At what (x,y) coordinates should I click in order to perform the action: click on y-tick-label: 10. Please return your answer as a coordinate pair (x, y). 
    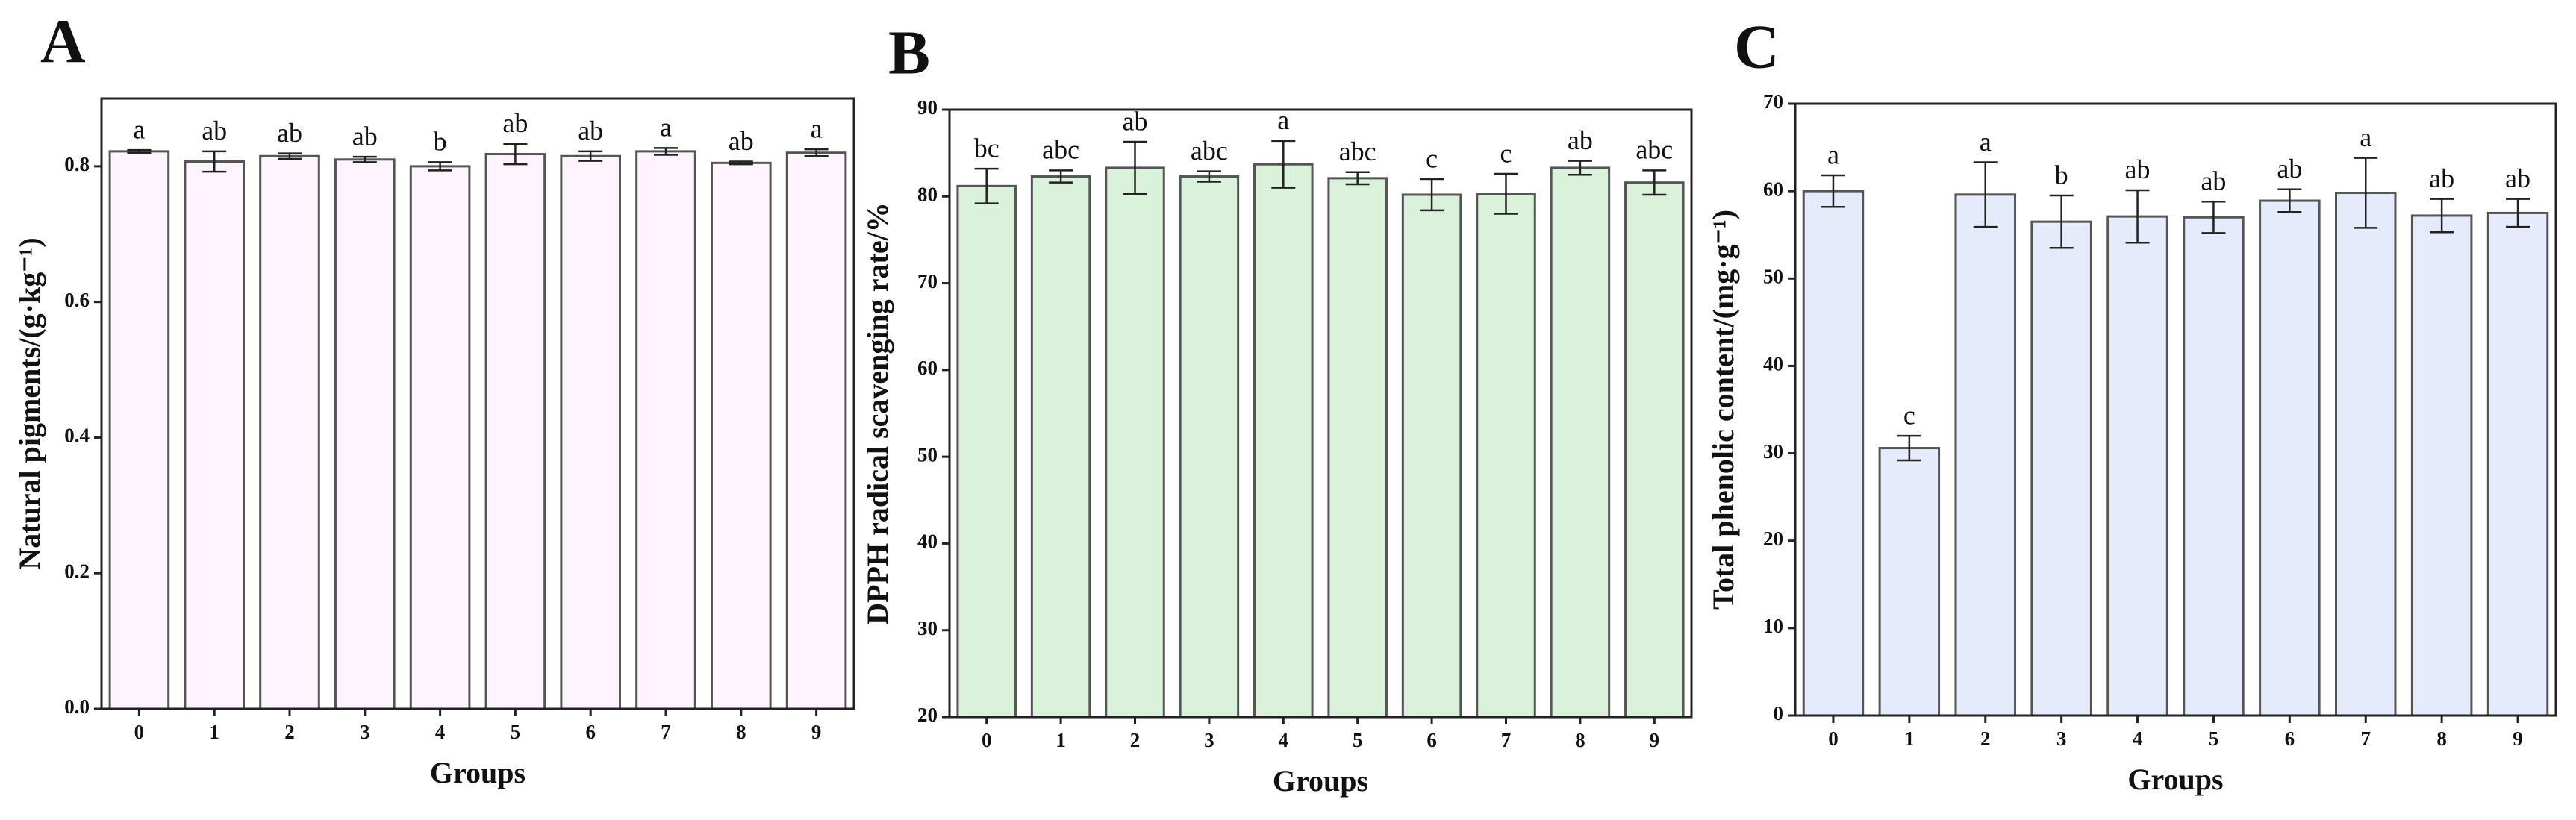
    Looking at the image, I should click on (1773, 626).